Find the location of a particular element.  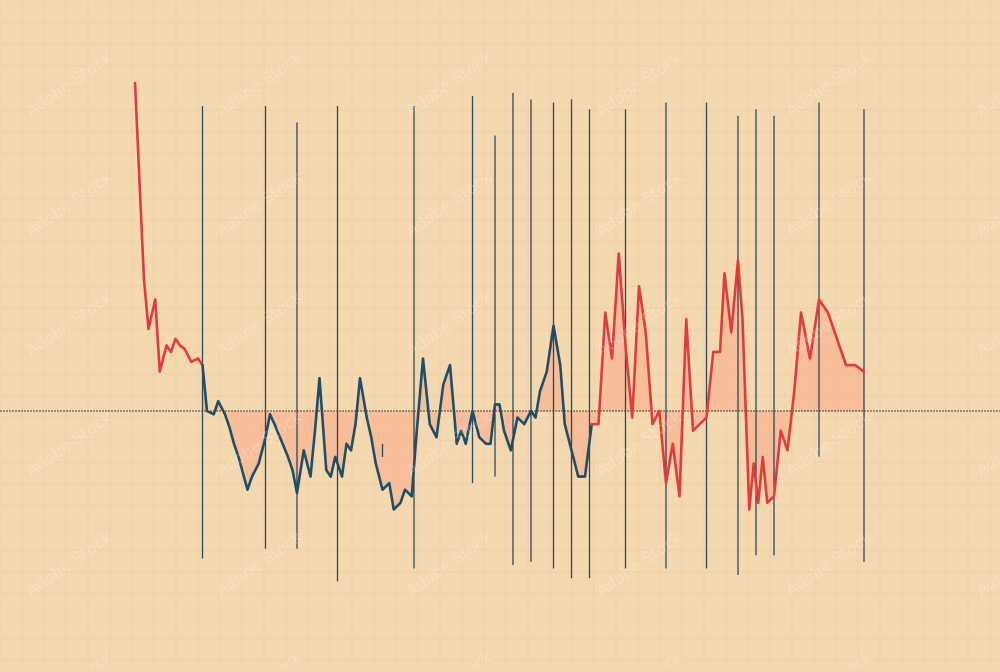

stock-id-label: 892735664 is located at coordinates (22, 338).